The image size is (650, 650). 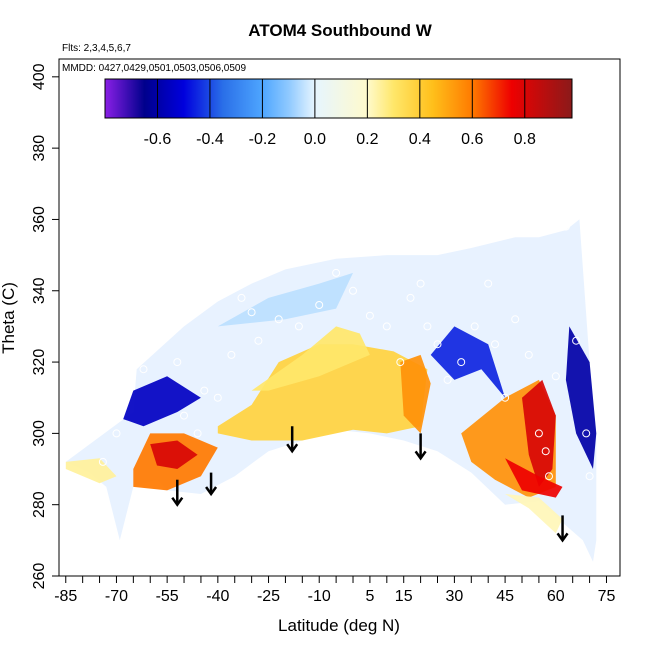 I want to click on colorbar-tick-label: -0.2, so click(x=263, y=139).